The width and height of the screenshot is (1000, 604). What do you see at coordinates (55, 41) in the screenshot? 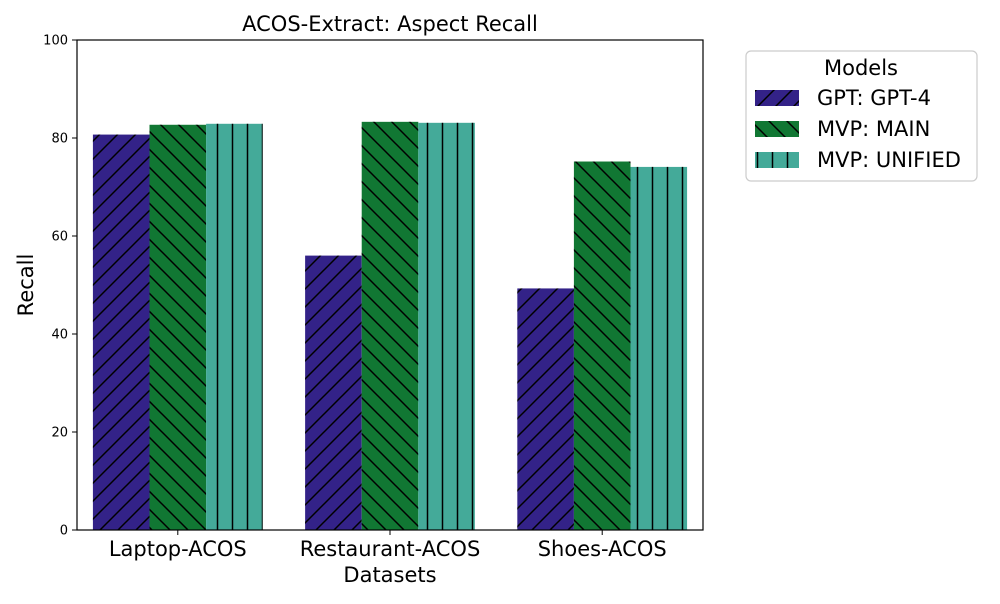
I see `y-tick-label: 100` at bounding box center [55, 41].